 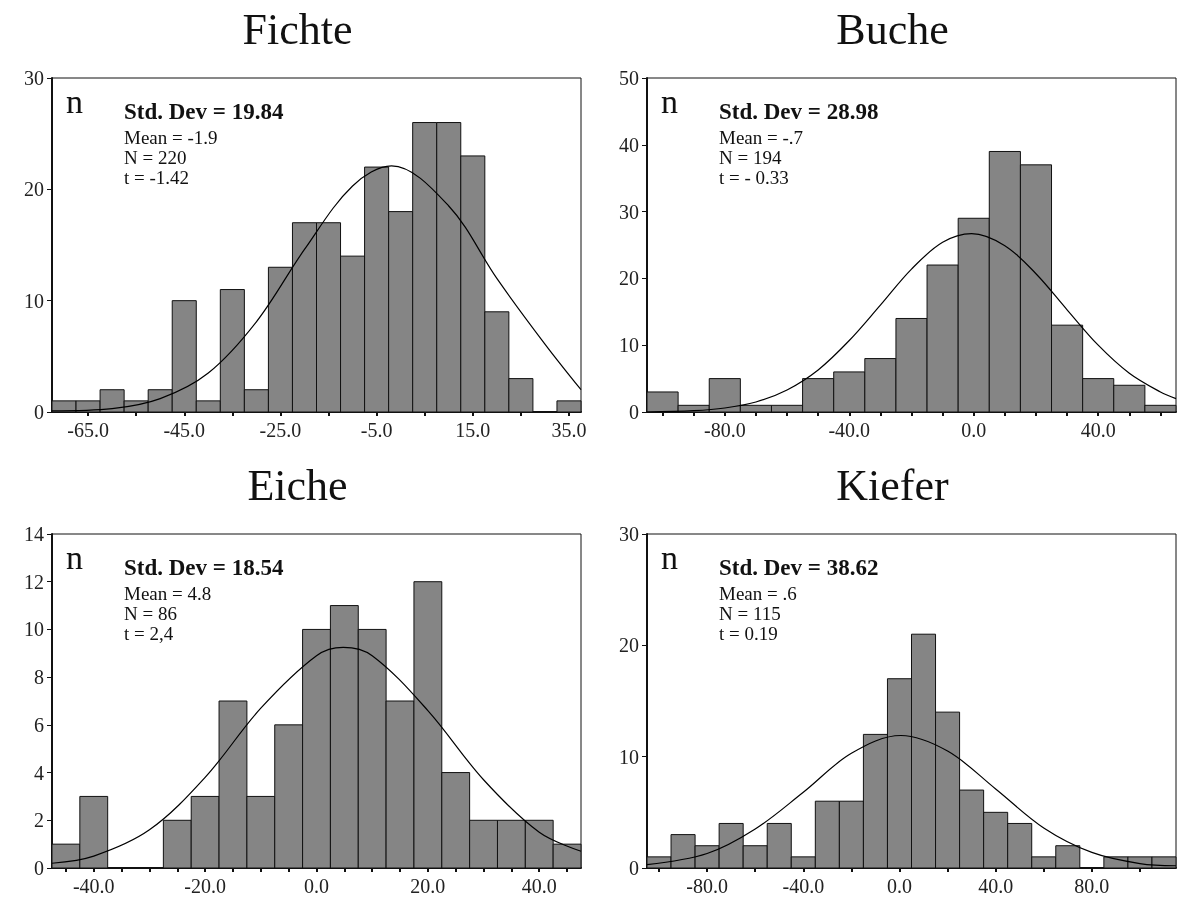 I want to click on annotation: t = 0.19, so click(x=748, y=633).